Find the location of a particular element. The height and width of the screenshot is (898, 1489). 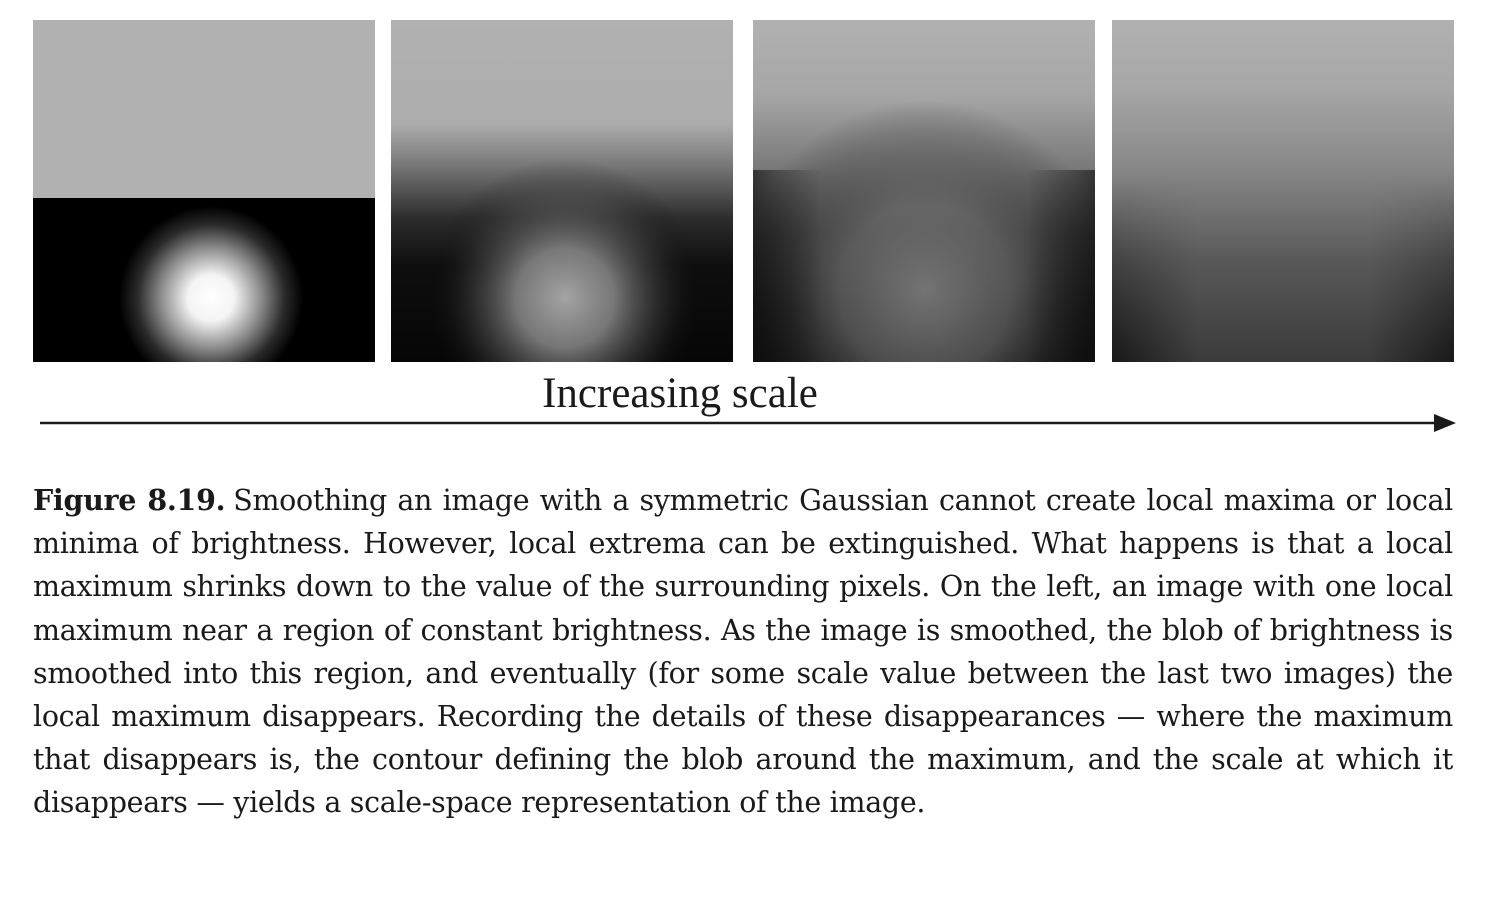

smoothed-image-scale-1-panel is located at coordinates (562, 191).